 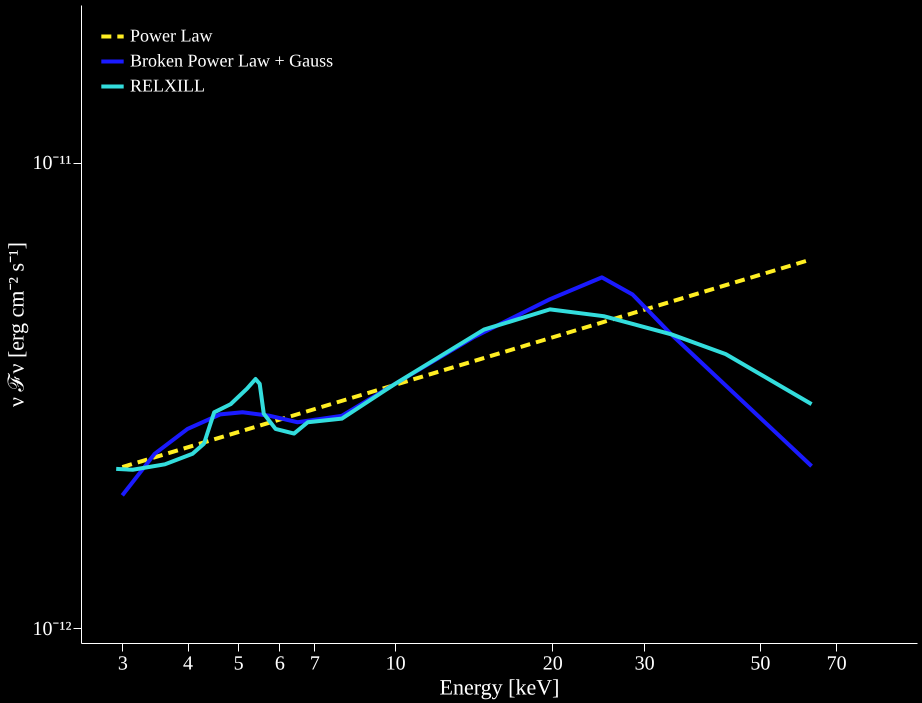 I want to click on x-tick-label: 70, so click(x=836, y=663).